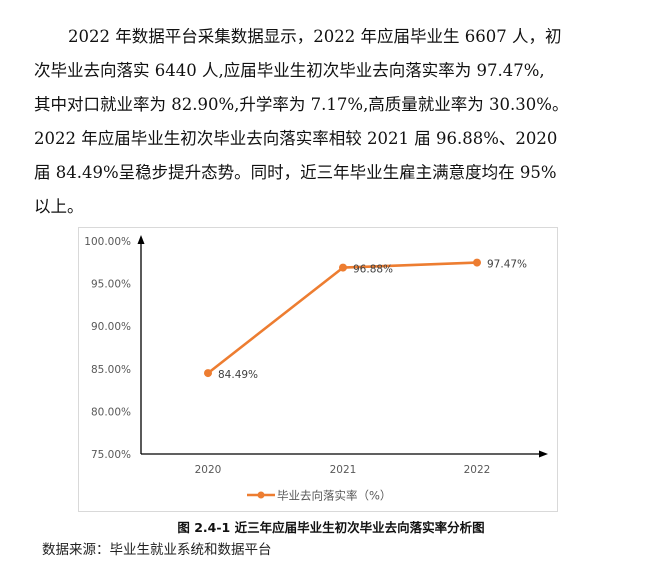  Describe the element at coordinates (477, 470) in the screenshot. I see `x-tick-label: 2022` at that location.